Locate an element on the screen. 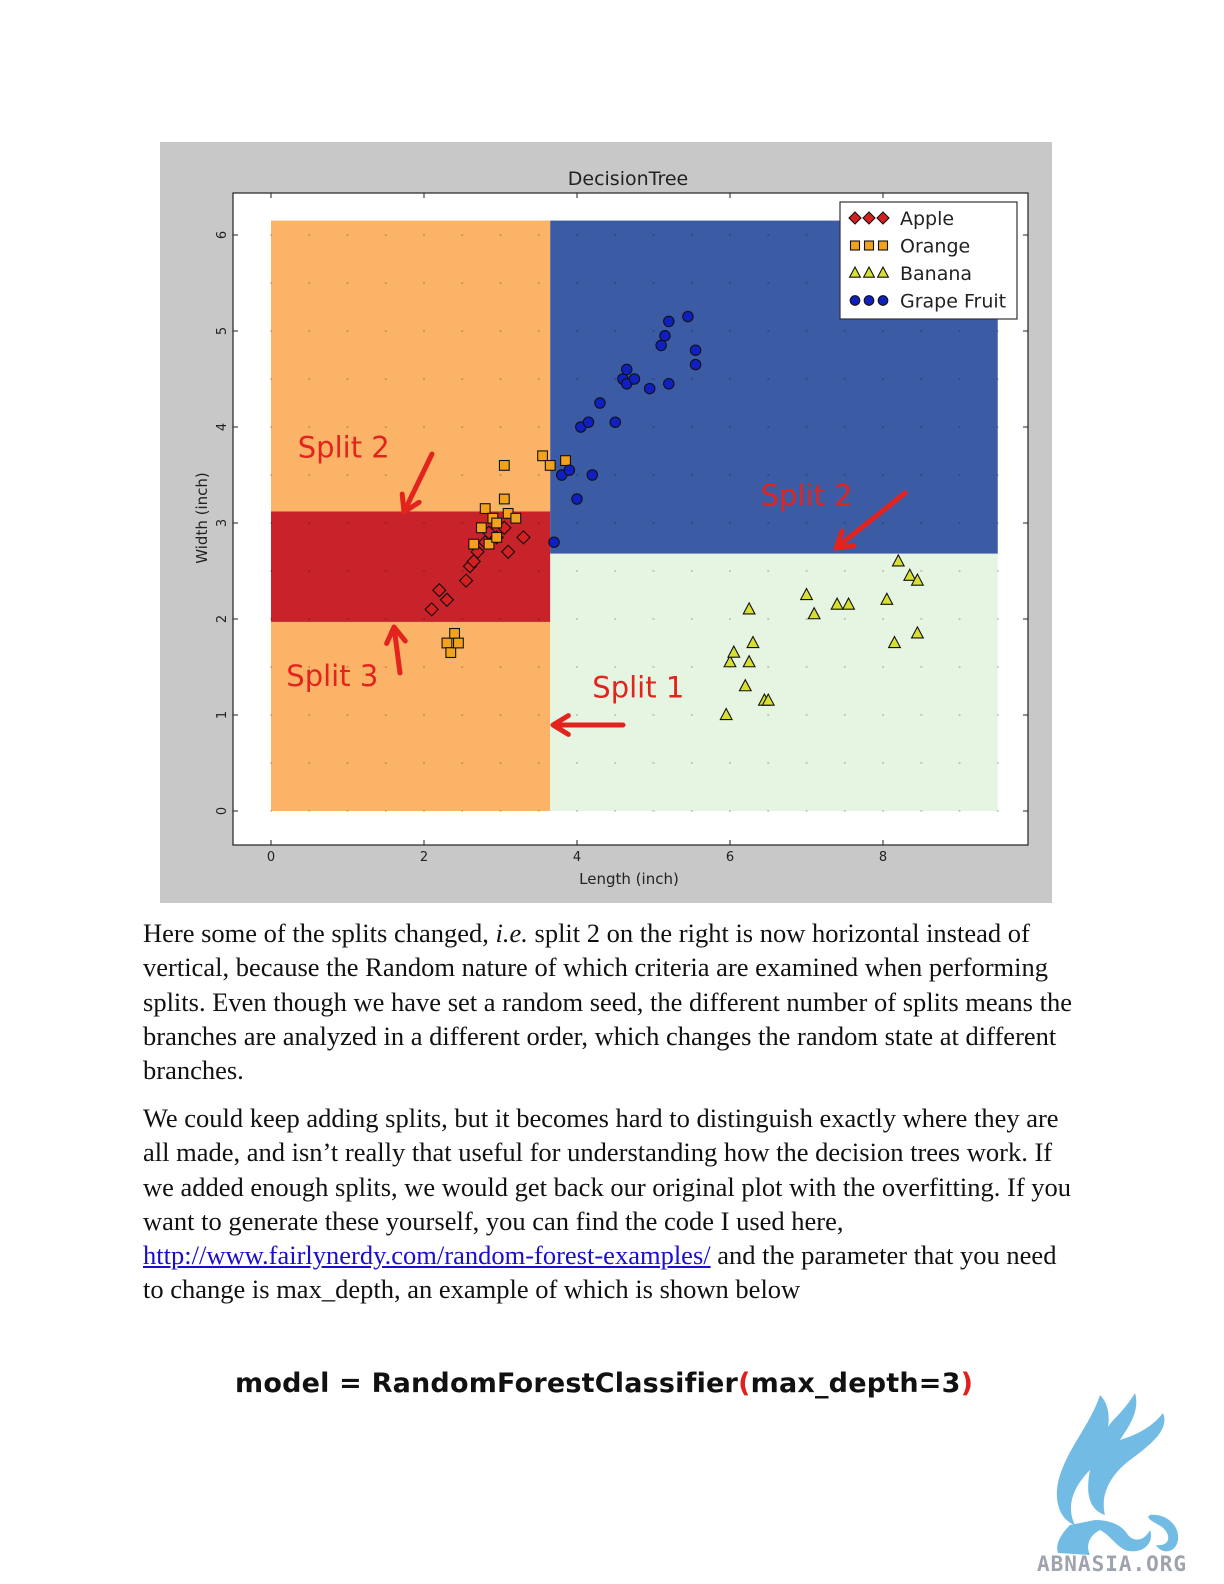 Image resolution: width=1224 pixels, height=1584 pixels. y-tick-label: 5 is located at coordinates (222, 331).